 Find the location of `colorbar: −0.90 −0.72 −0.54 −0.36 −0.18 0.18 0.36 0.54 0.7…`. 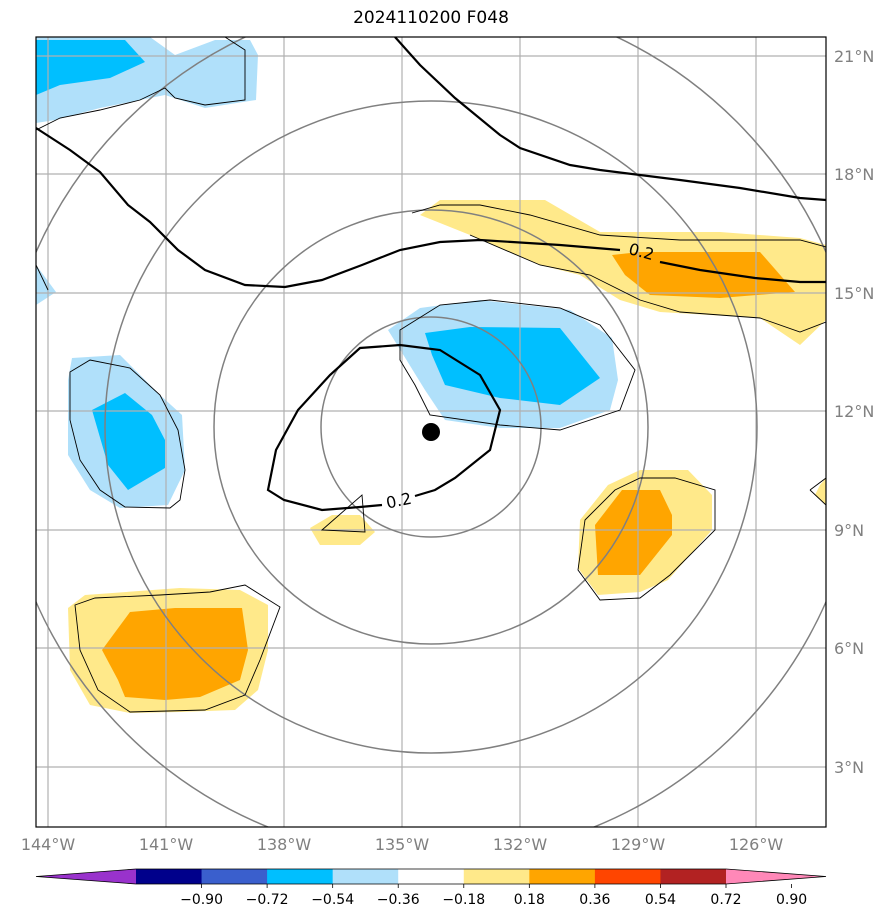

colorbar: −0.90 −0.72 −0.54 −0.36 −0.18 0.18 0.36 0.54 0.7… is located at coordinates (431, 888).